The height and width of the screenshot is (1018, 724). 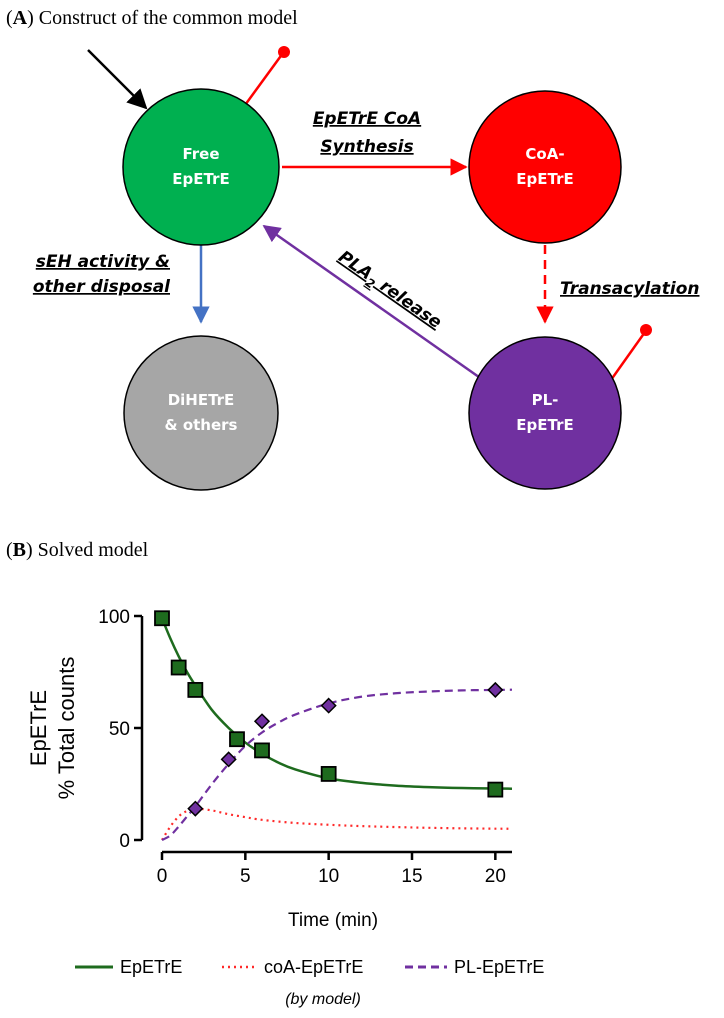 I want to click on y-tick-label: 0, so click(x=124, y=841).